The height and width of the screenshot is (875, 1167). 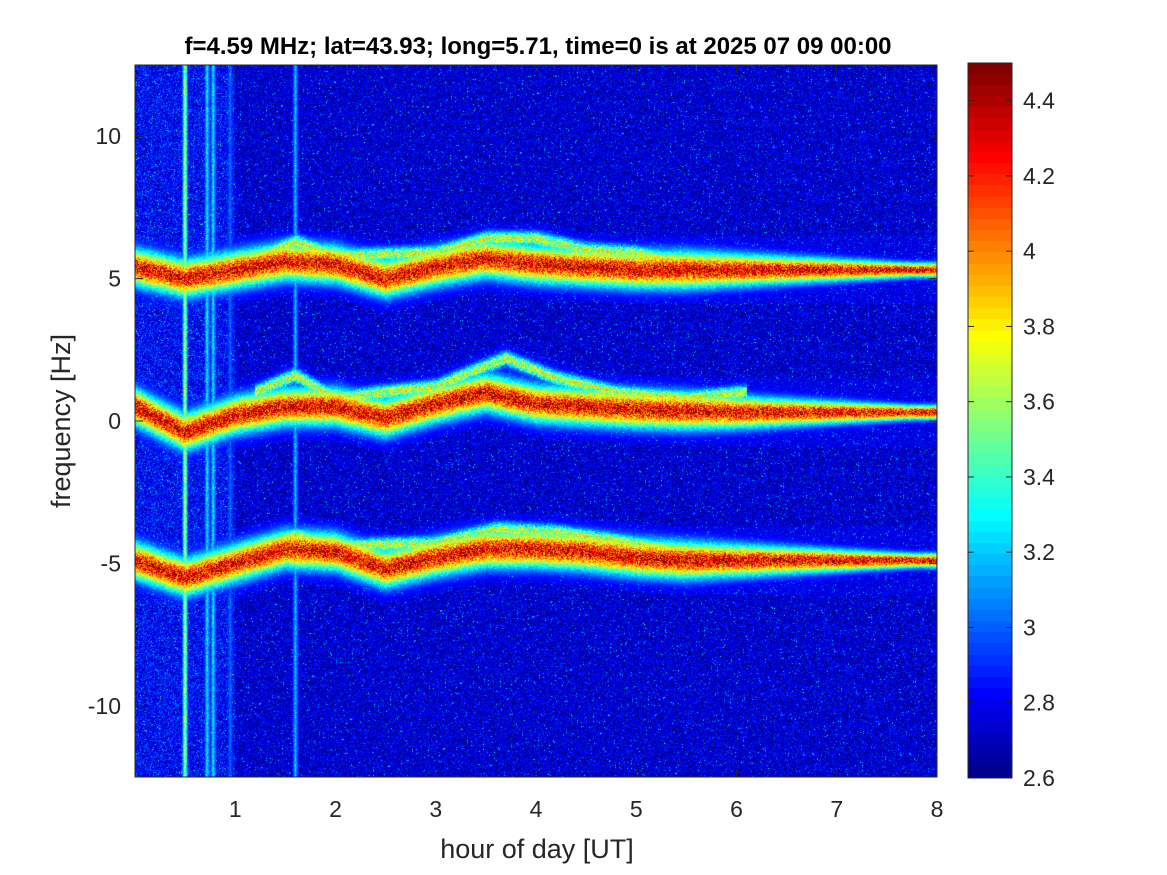 What do you see at coordinates (1039, 101) in the screenshot?
I see `colorbar-tick-label: 4.4` at bounding box center [1039, 101].